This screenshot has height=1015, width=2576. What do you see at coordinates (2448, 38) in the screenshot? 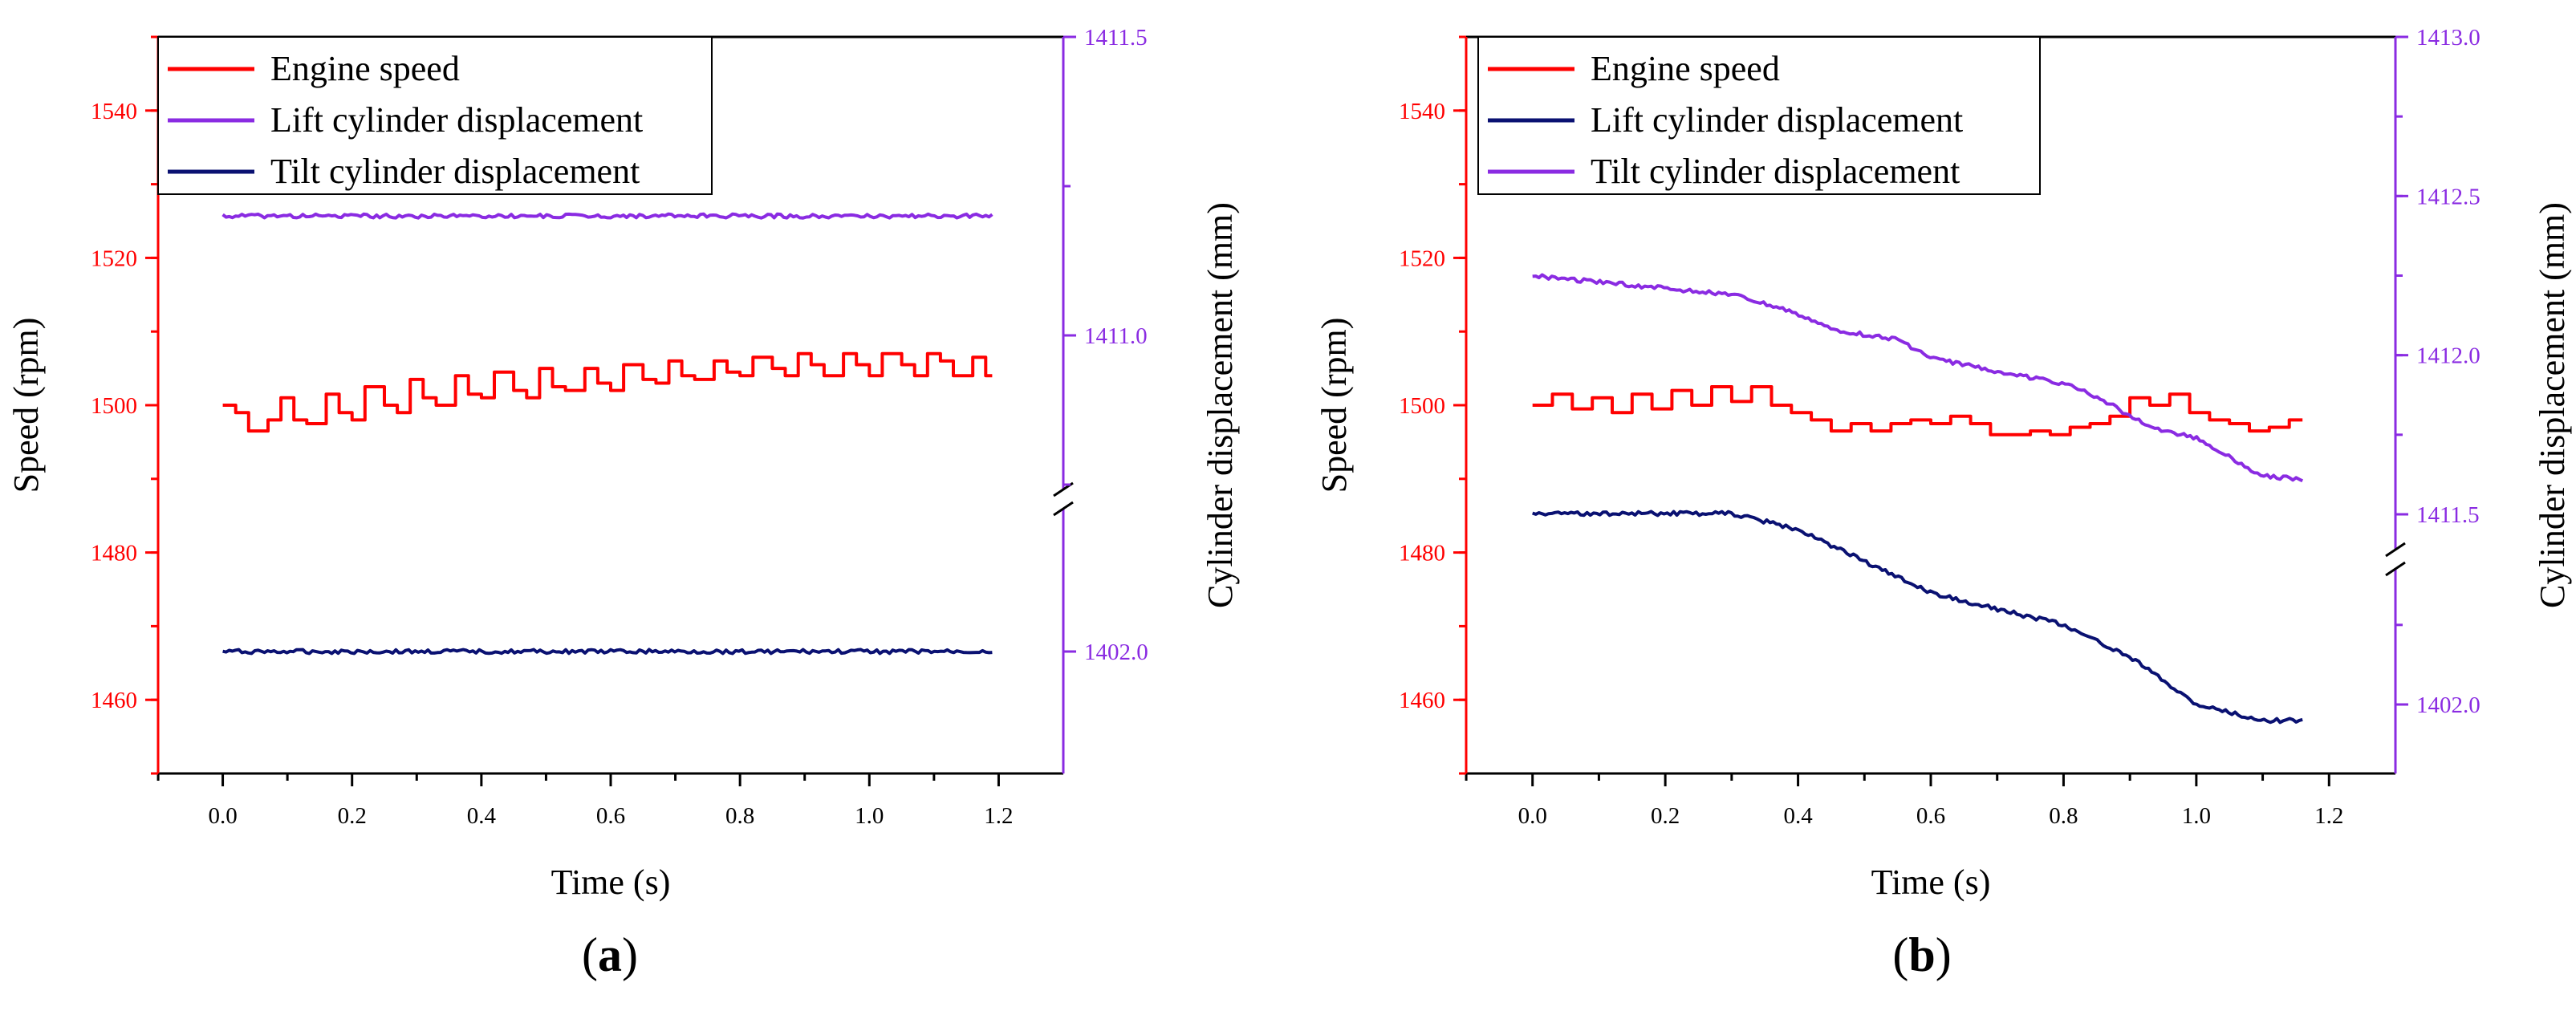
I see `y2-tick-label: 1413.0` at bounding box center [2448, 38].